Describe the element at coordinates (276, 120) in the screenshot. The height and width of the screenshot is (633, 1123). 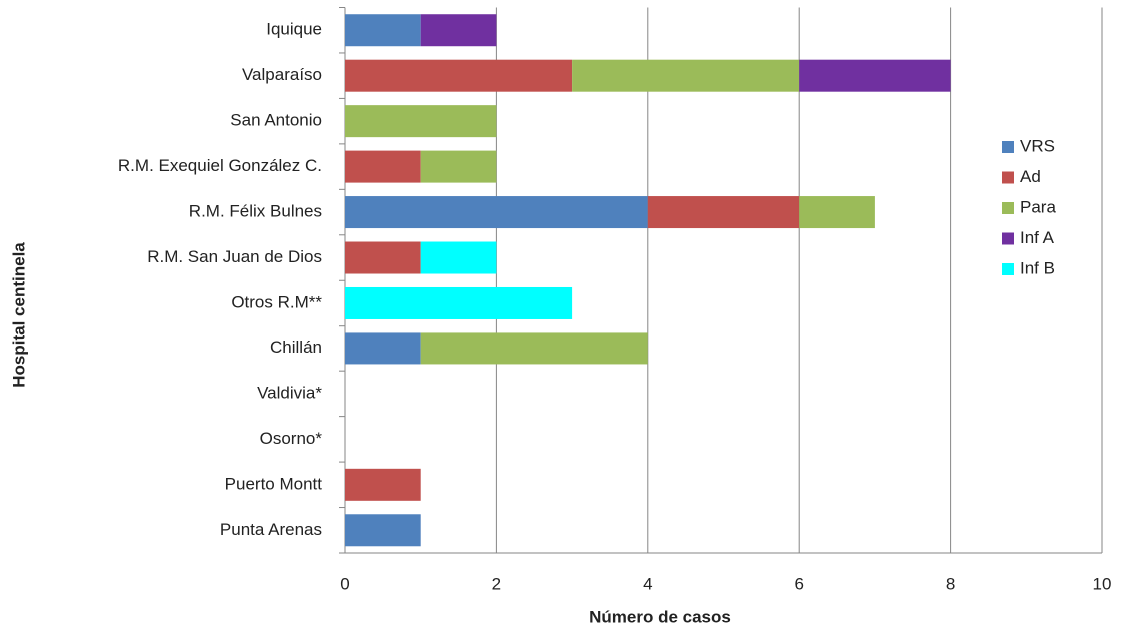
I see `y-tick-label: San Antonio` at that location.